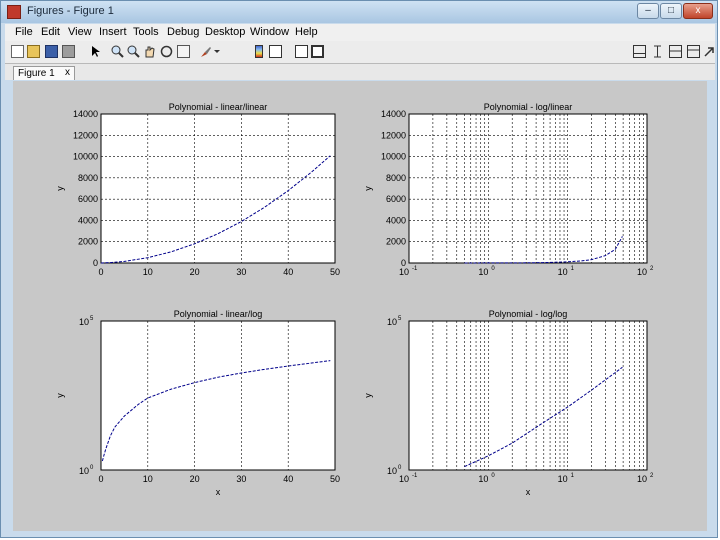  Describe the element at coordinates (403, 263) in the screenshot. I see `ytick-label-2-0: 0` at that location.